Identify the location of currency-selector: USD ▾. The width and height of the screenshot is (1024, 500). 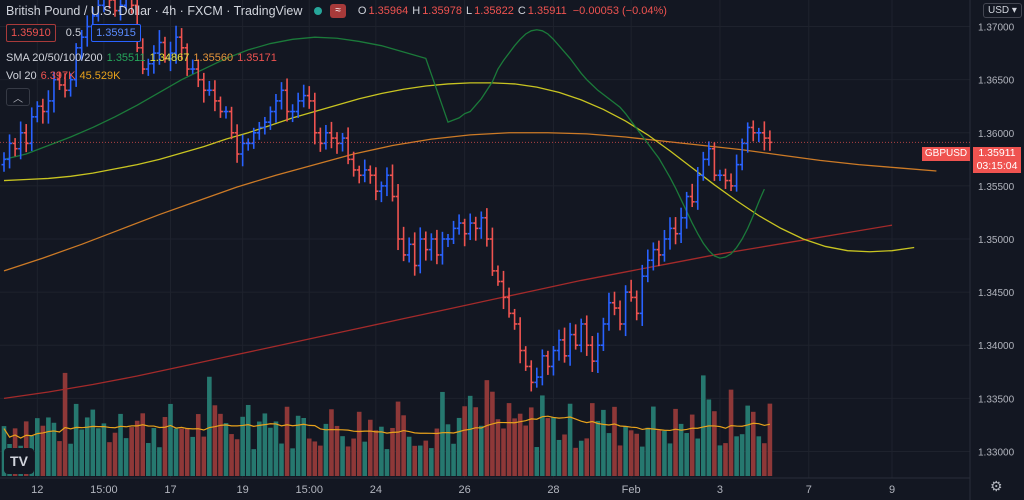
(1002, 10).